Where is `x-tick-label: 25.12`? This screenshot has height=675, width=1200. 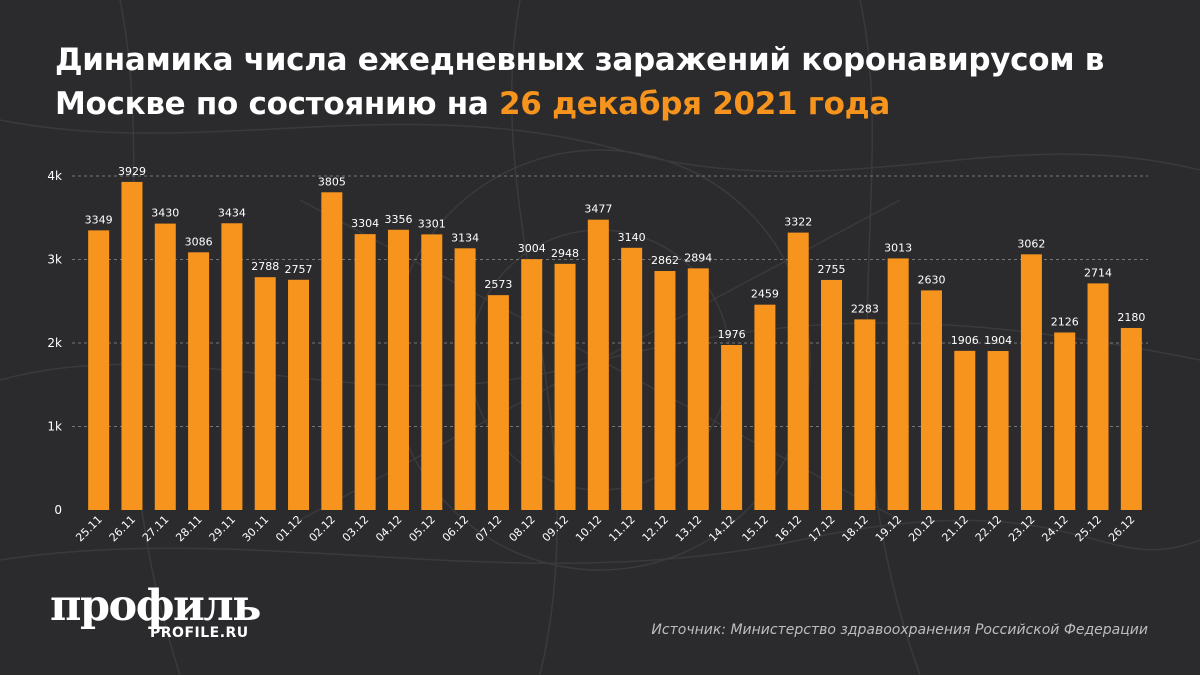
x-tick-label: 25.12 is located at coordinates (1088, 528).